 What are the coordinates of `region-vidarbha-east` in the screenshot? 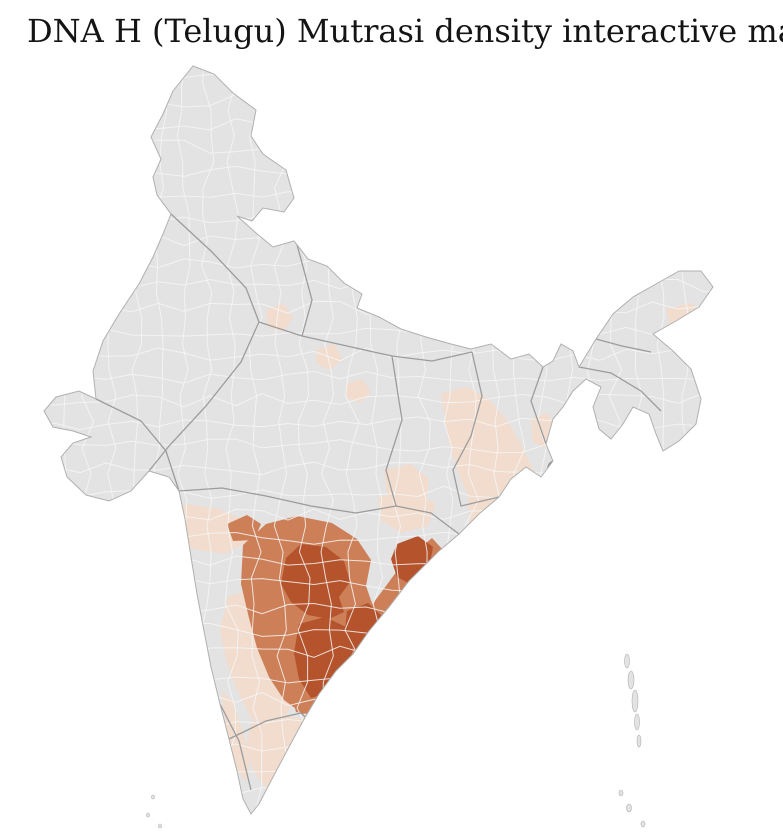 It's located at (407, 512).